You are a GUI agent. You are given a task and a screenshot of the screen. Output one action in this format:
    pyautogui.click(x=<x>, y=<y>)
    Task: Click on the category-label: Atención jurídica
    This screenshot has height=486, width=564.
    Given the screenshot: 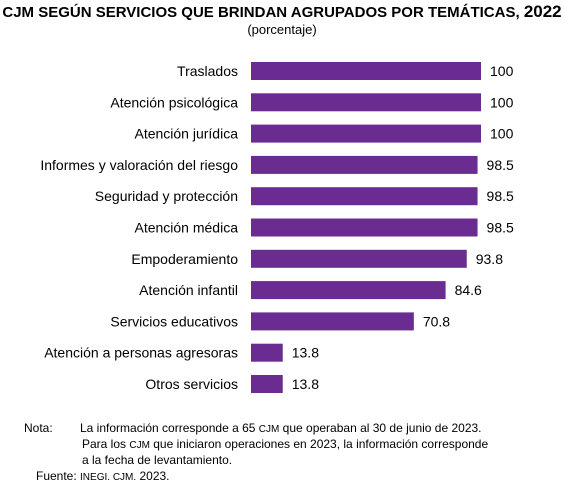 What is the action you would take?
    pyautogui.click(x=186, y=134)
    